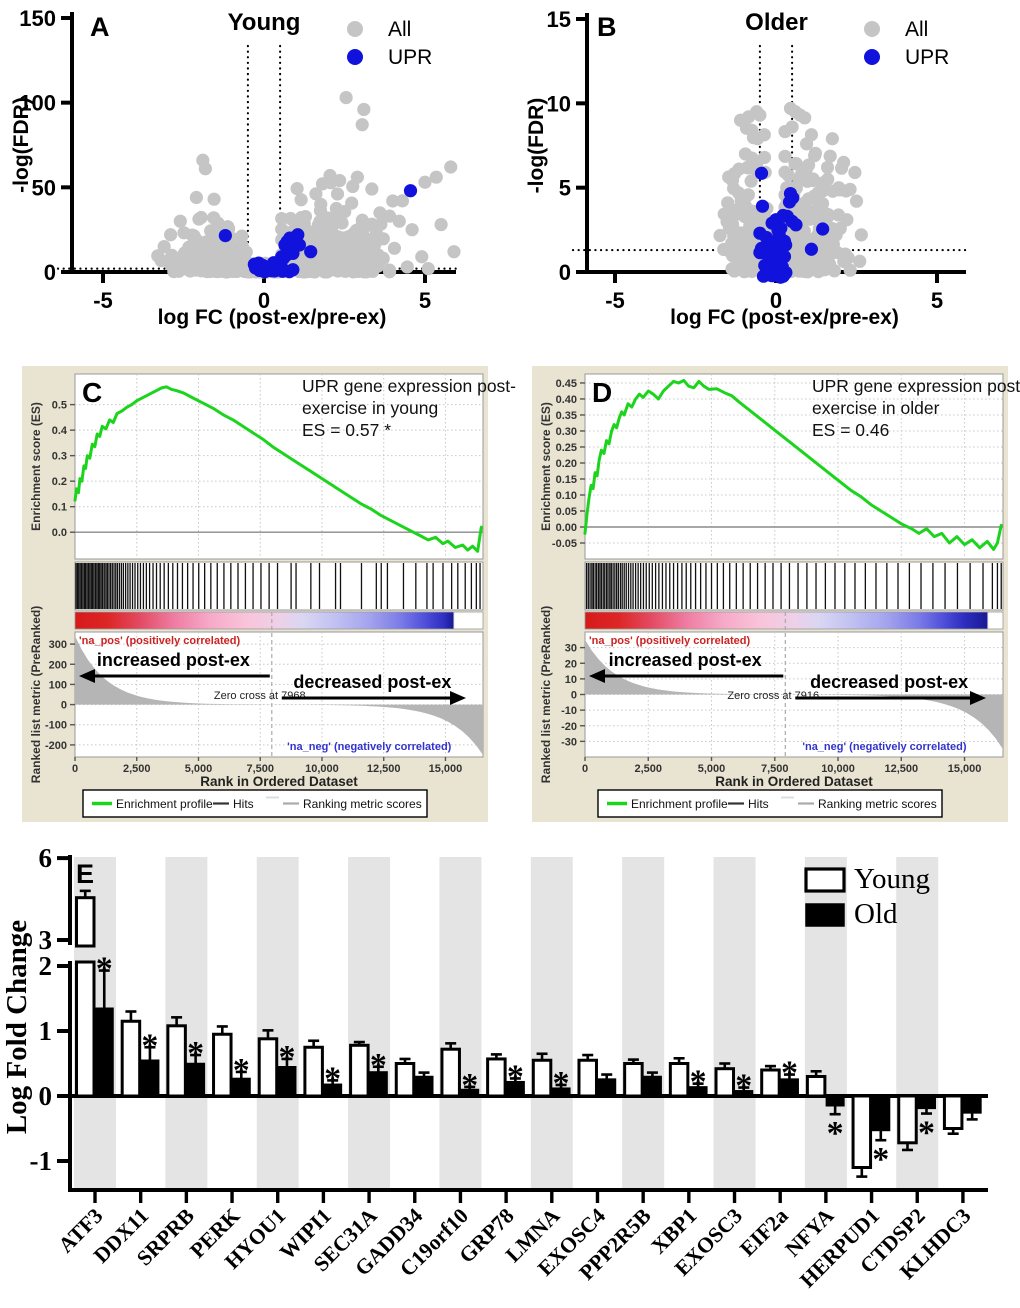 This screenshot has height=1308, width=1020. I want to click on bar-young-upper, so click(85, 922).